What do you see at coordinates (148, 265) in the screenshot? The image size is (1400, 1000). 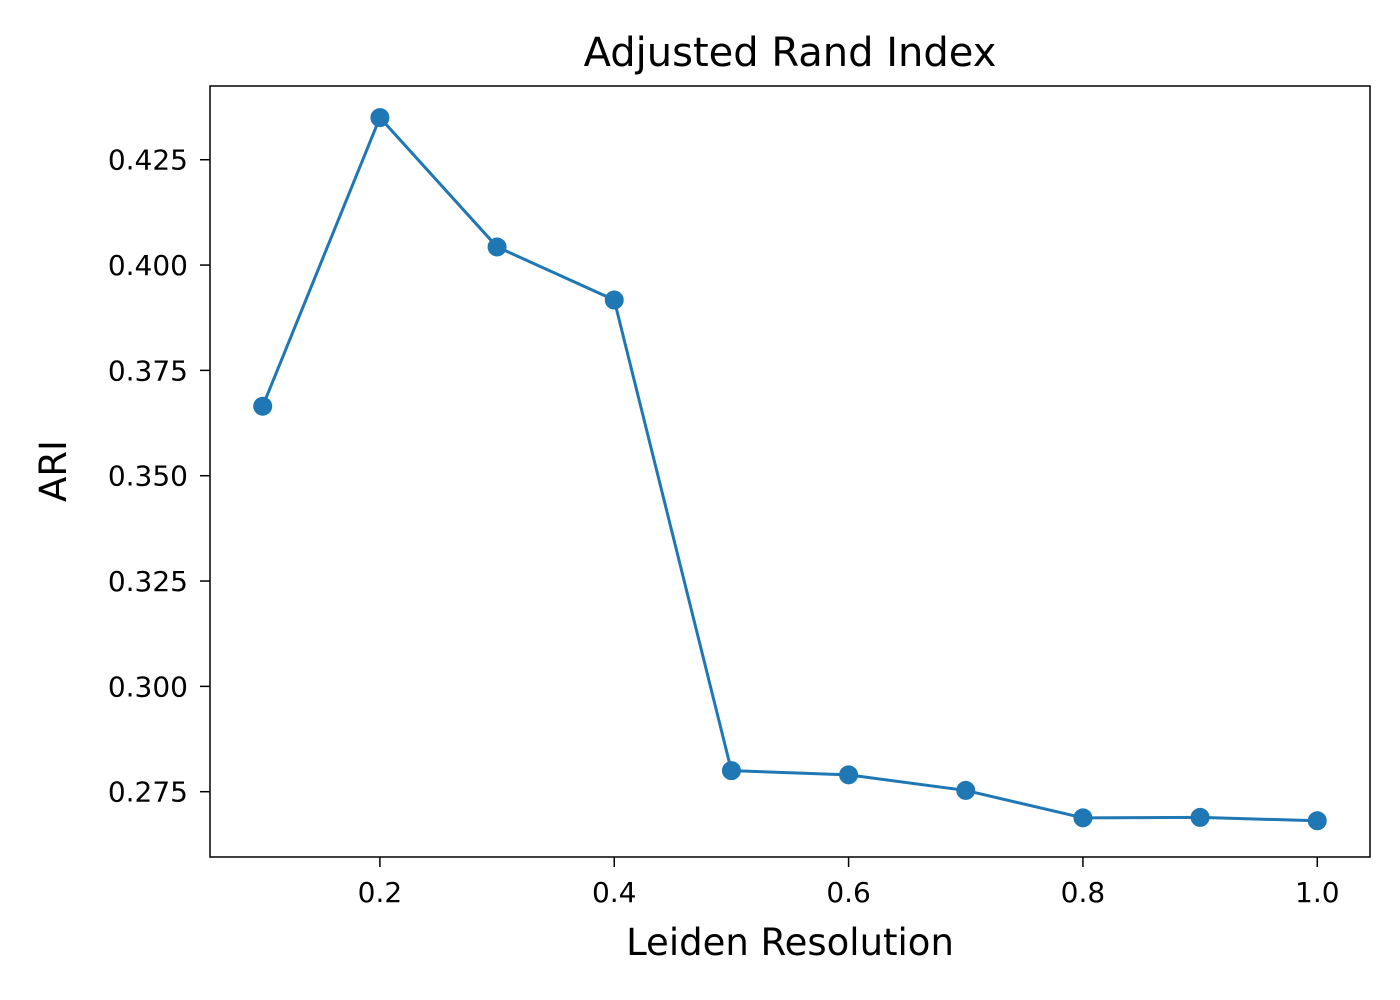 I see `y-tick-label: 0.400` at bounding box center [148, 265].